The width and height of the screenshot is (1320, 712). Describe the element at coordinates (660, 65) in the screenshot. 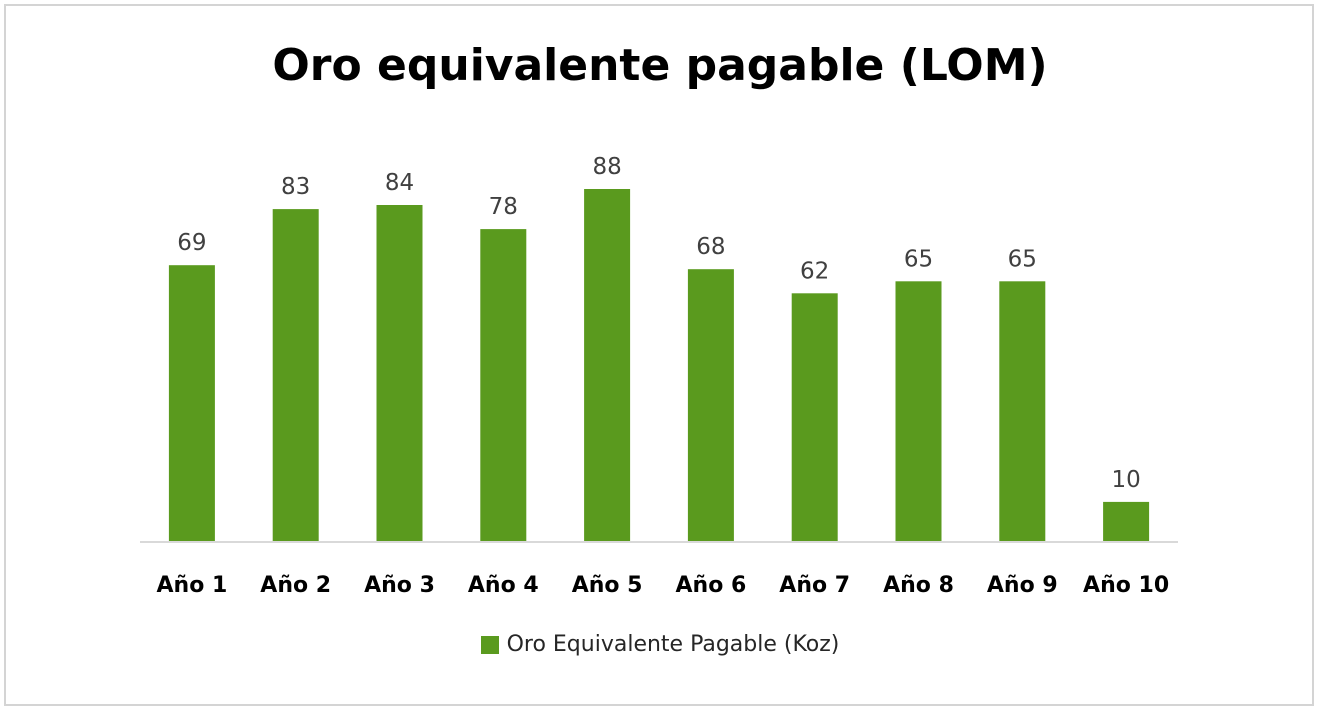

I see `chart-title: Oro equivalente pagable (LOM)` at that location.